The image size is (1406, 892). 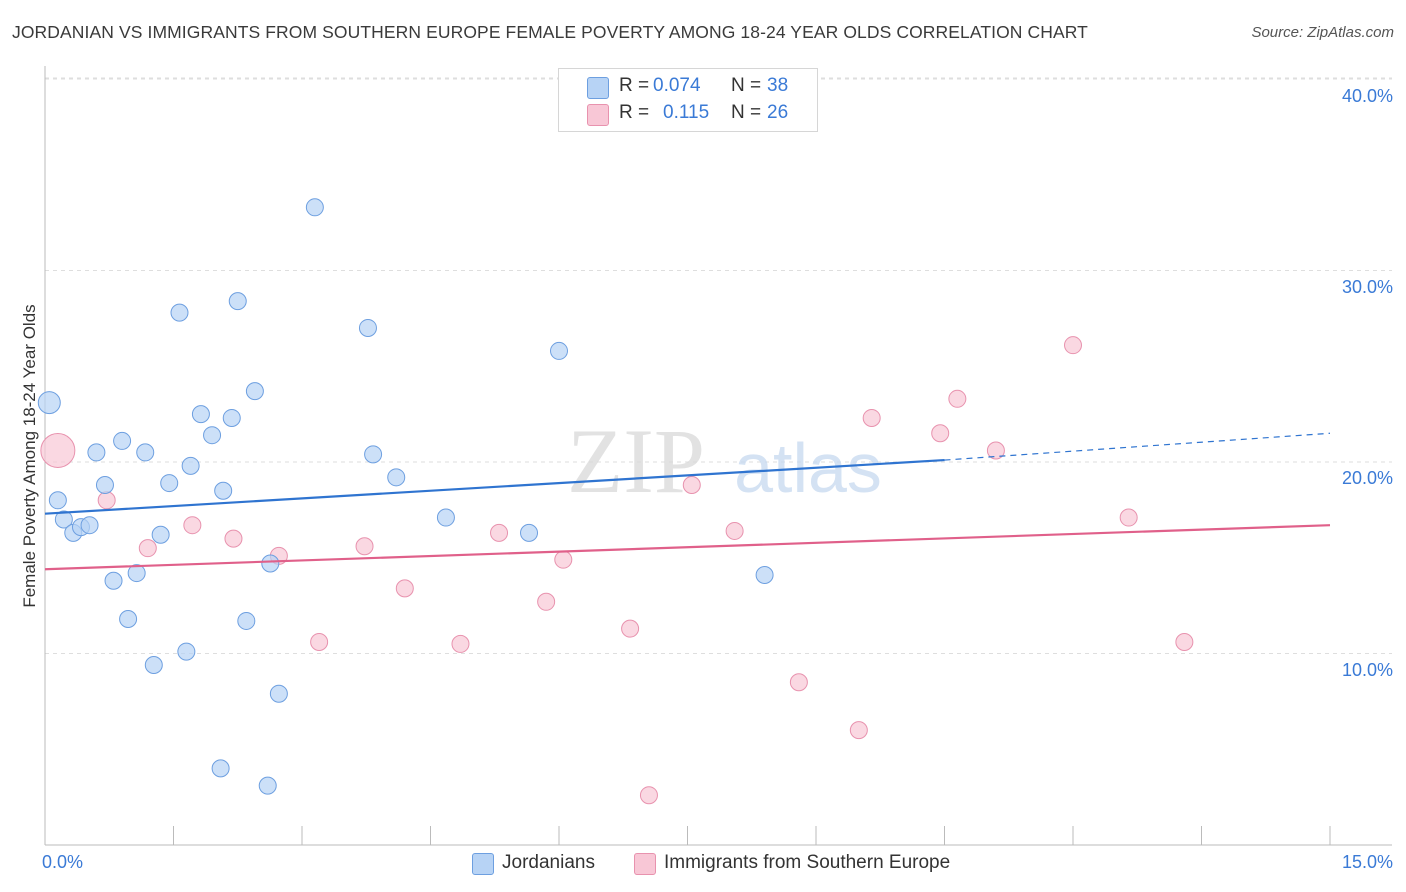 I want to click on y-tick-label: 40.0%, so click(x=1367, y=96).